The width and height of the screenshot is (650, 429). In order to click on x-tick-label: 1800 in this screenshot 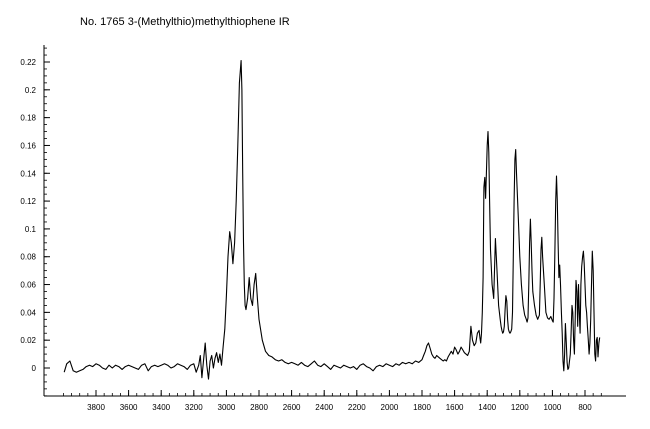, I will do `click(422, 407)`.